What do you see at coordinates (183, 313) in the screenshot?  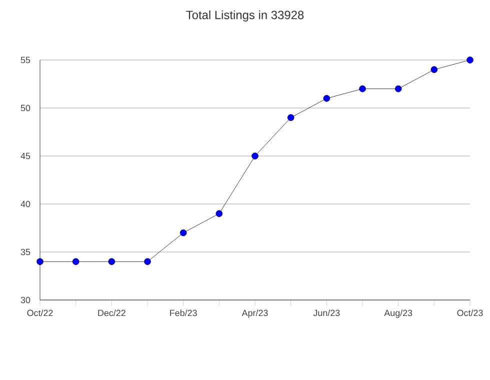 I see `x-tick-label: Feb/23` at bounding box center [183, 313].